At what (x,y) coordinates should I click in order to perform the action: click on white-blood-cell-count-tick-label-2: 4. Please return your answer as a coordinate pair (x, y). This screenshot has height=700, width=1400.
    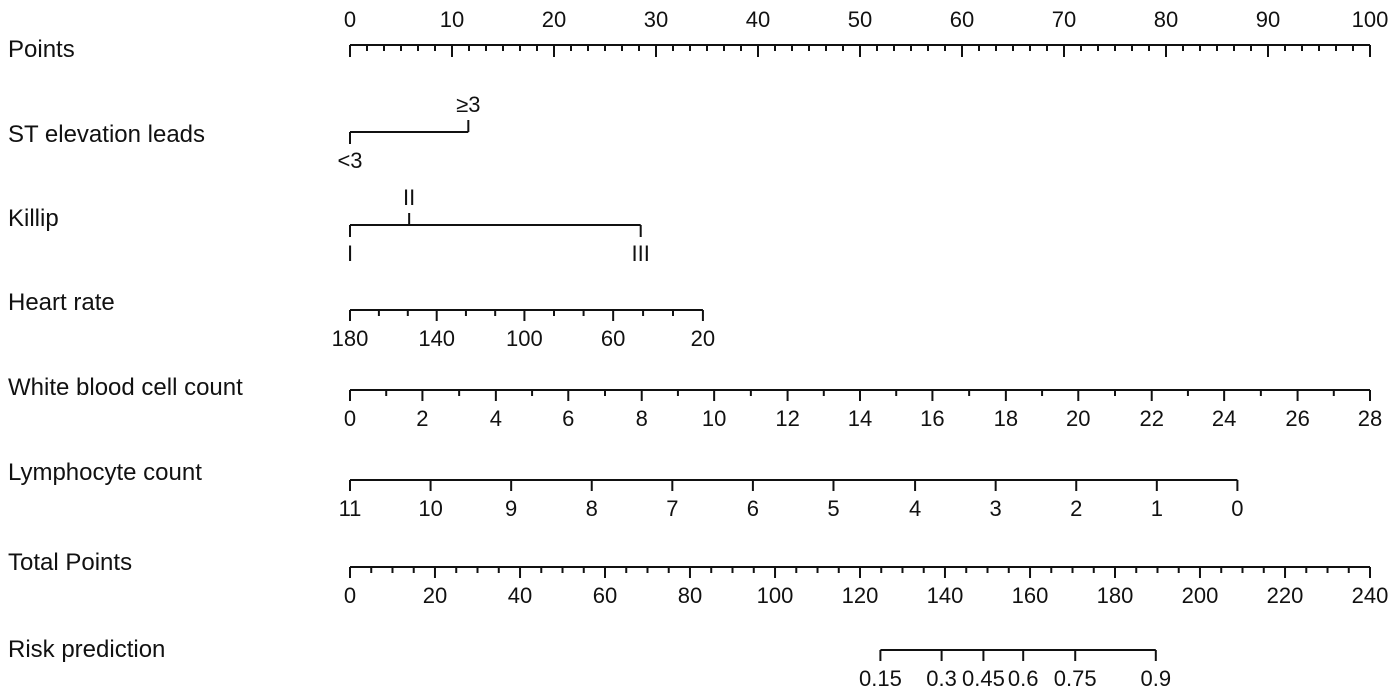
    Looking at the image, I should click on (496, 418).